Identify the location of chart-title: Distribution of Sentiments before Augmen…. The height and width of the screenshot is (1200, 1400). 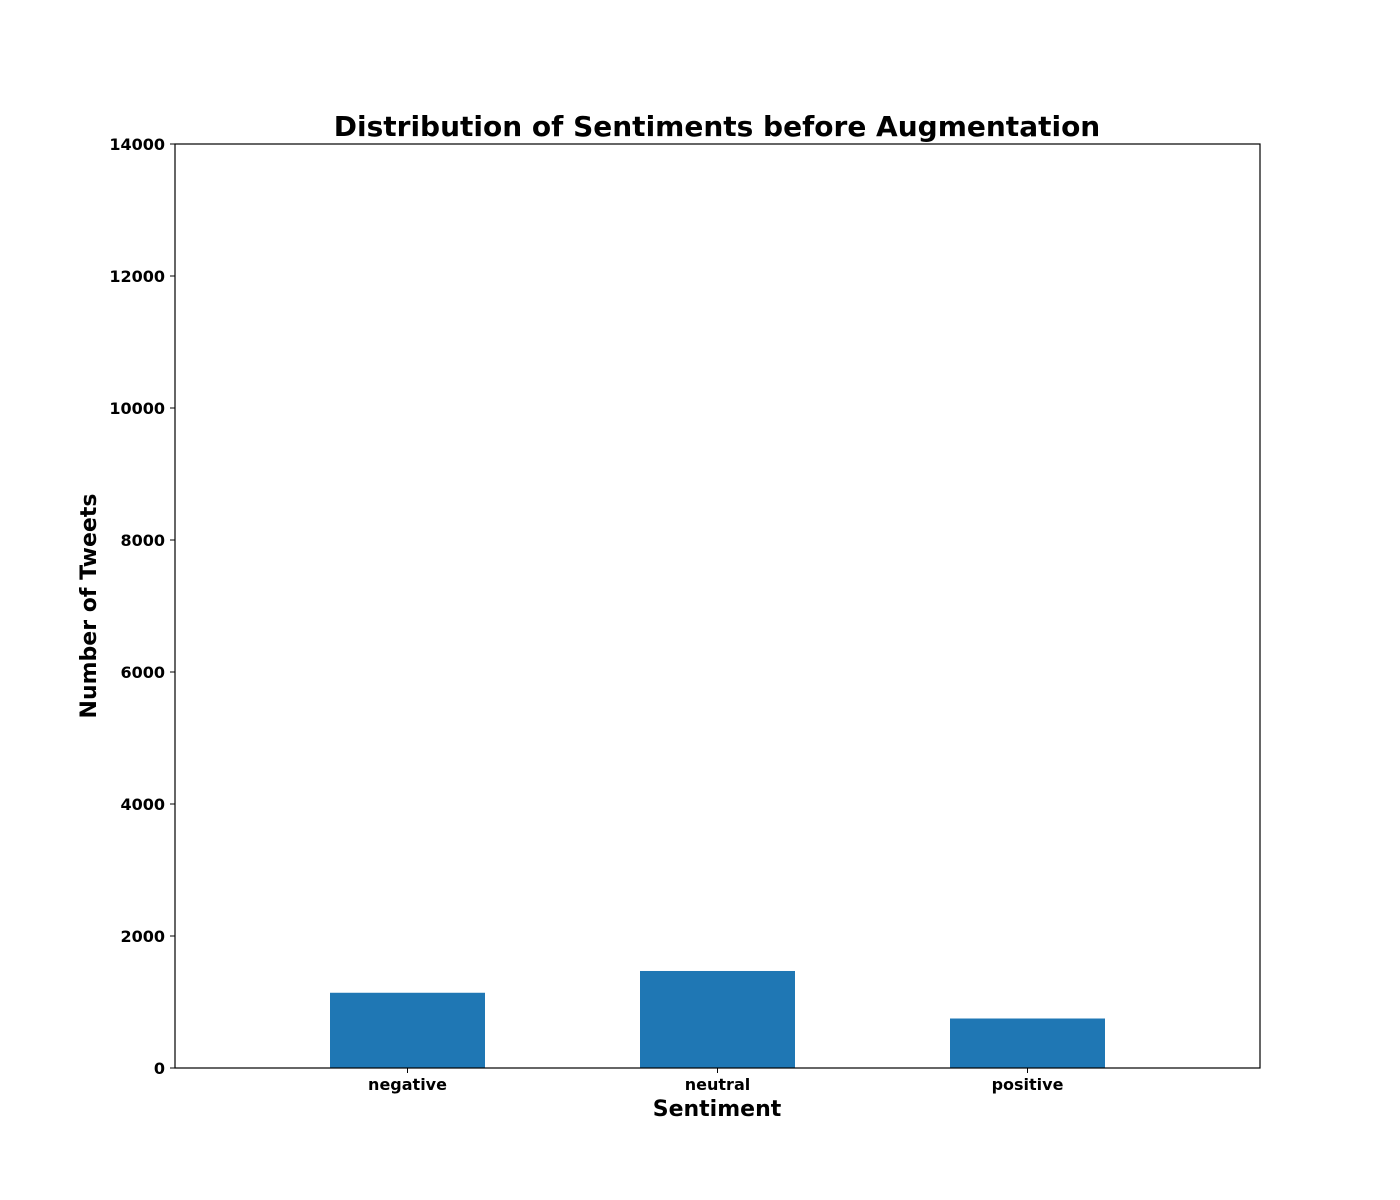
(717, 126).